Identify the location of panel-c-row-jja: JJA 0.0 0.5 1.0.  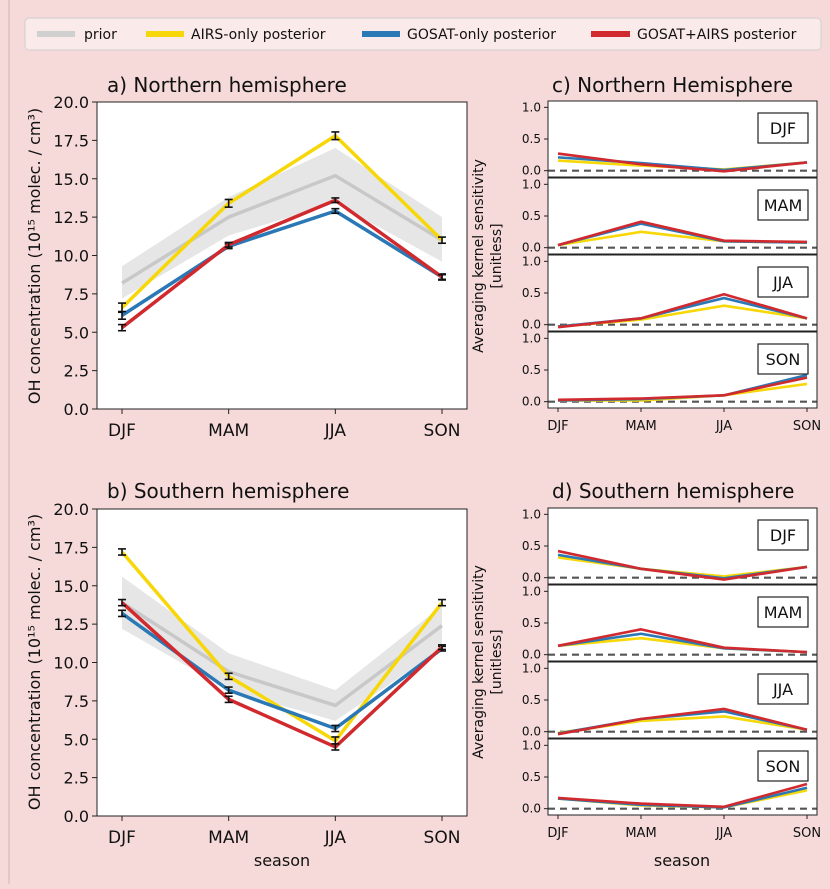
(670, 293).